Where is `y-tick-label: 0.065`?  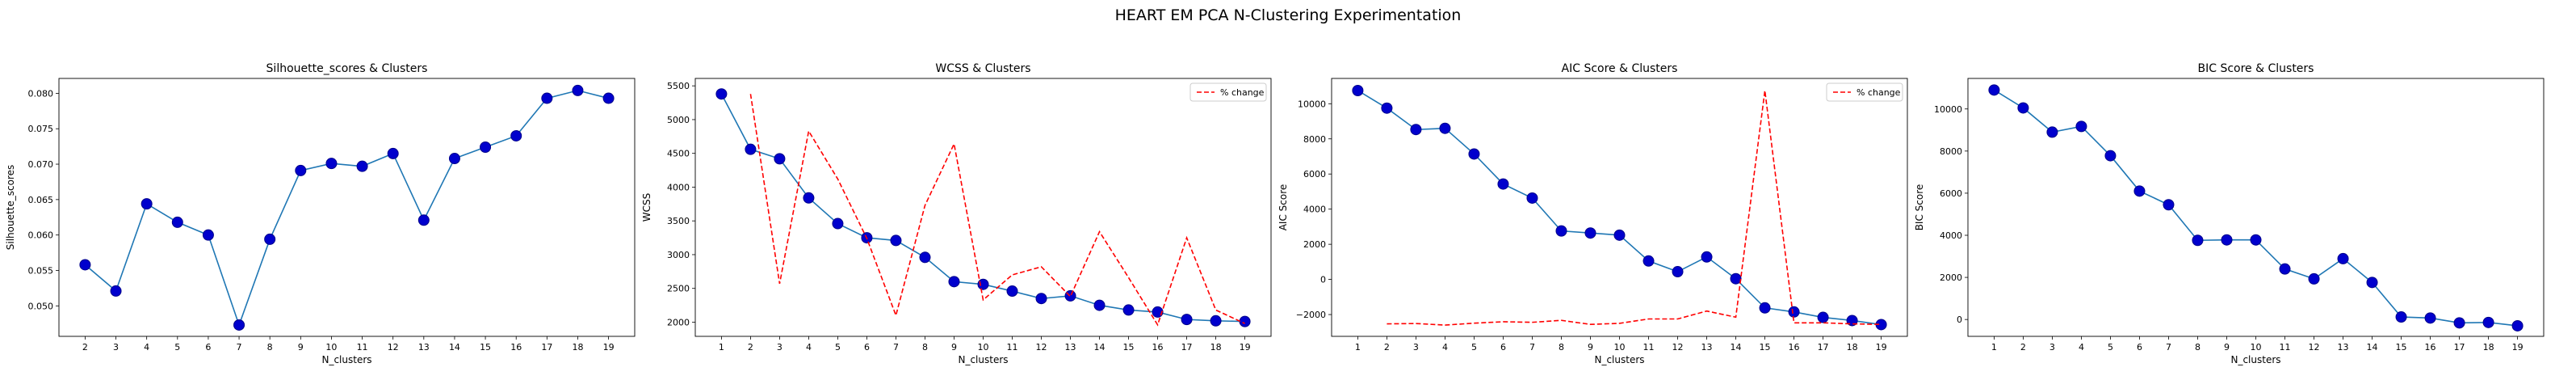 y-tick-label: 0.065 is located at coordinates (41, 200).